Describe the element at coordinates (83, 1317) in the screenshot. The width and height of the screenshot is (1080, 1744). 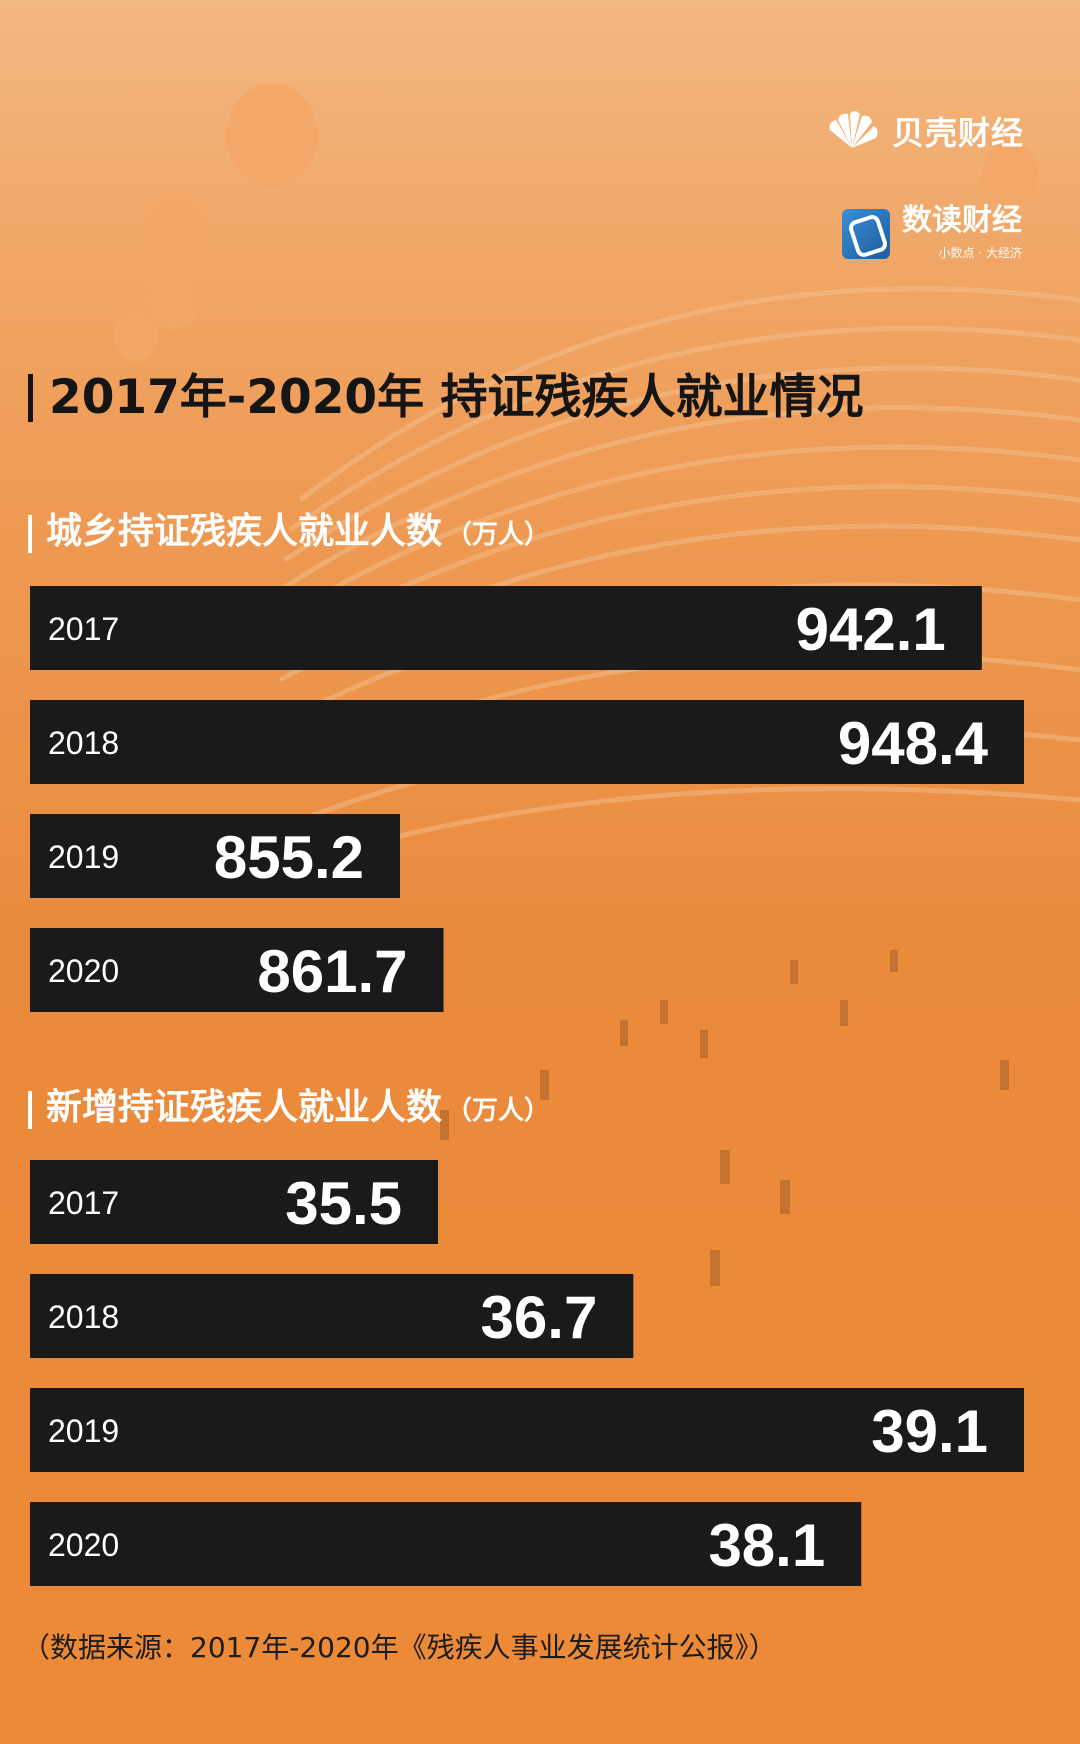
I see `chart2-category-label-2018: 2018` at that location.